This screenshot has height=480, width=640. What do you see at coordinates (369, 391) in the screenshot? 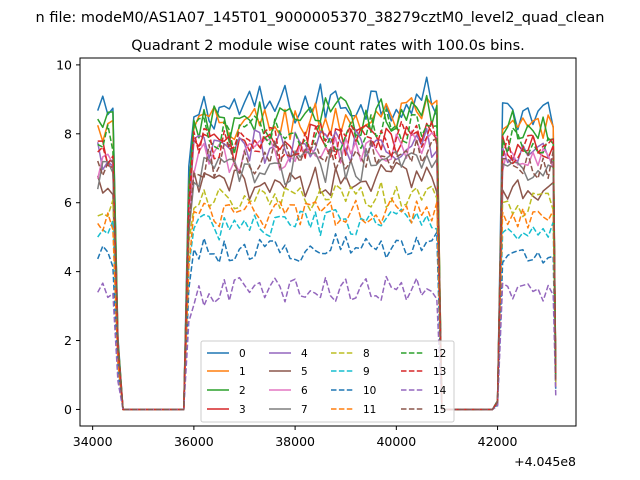
I see `legend-label: 10` at bounding box center [369, 391].